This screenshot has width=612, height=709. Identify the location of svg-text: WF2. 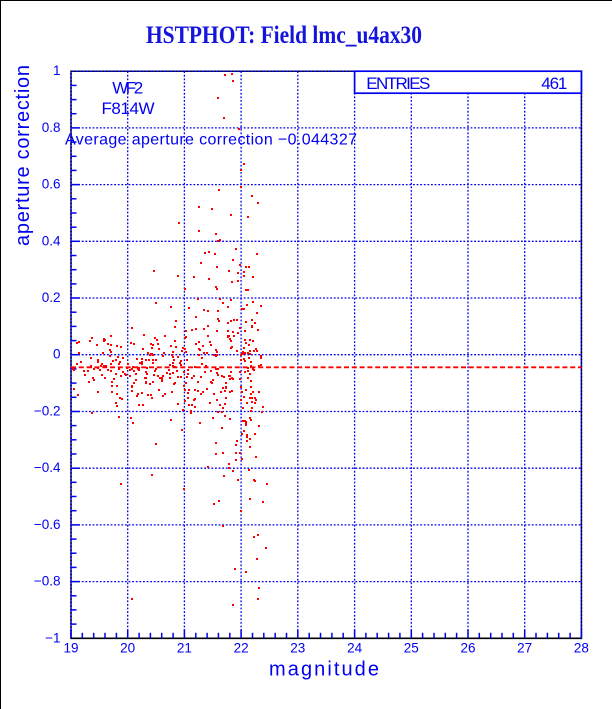
(127, 88).